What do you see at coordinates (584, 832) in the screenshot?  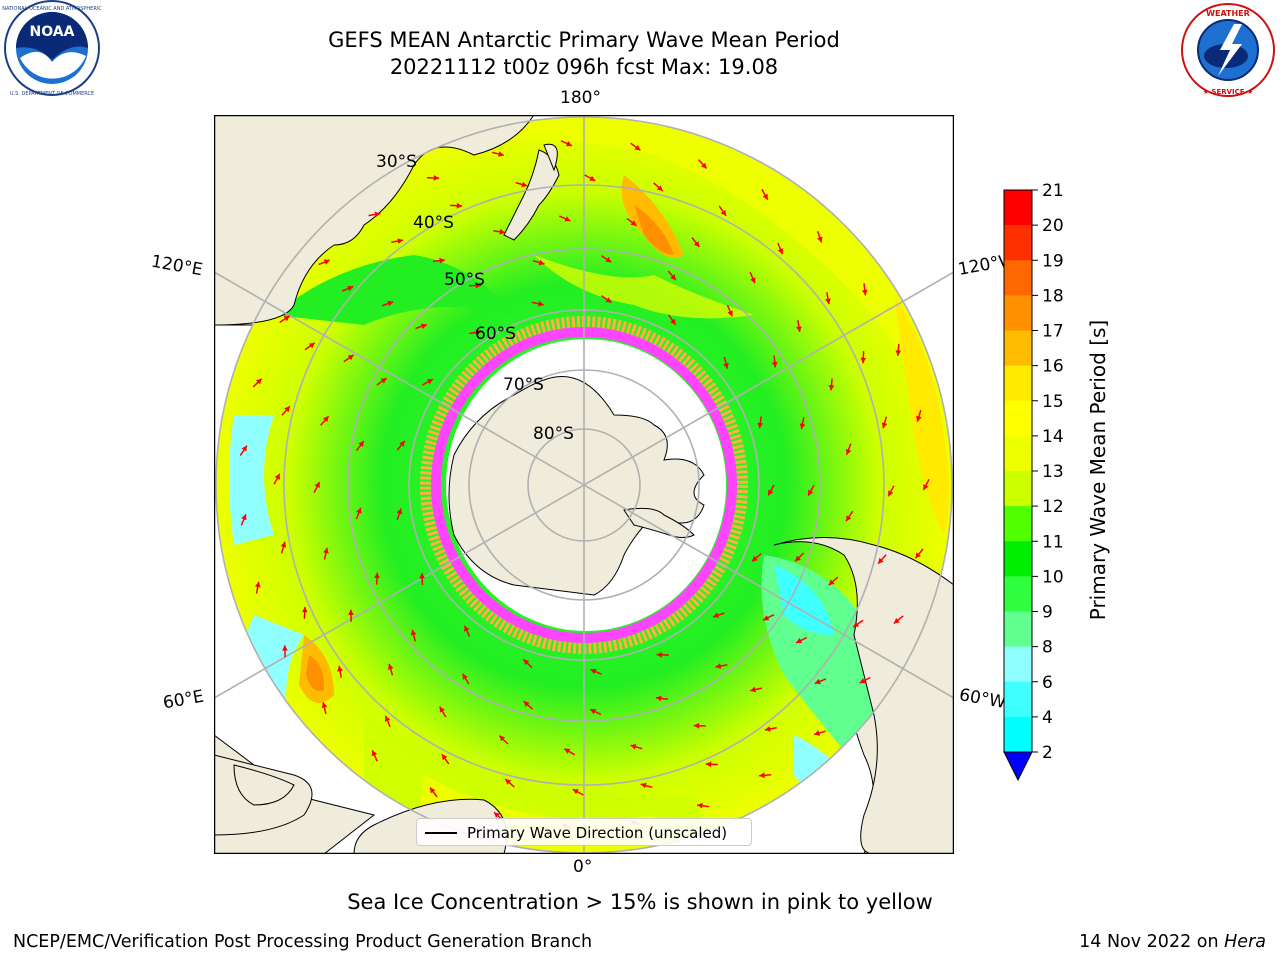 I see `map-legend: Primary Wave Direction (unscaled)` at bounding box center [584, 832].